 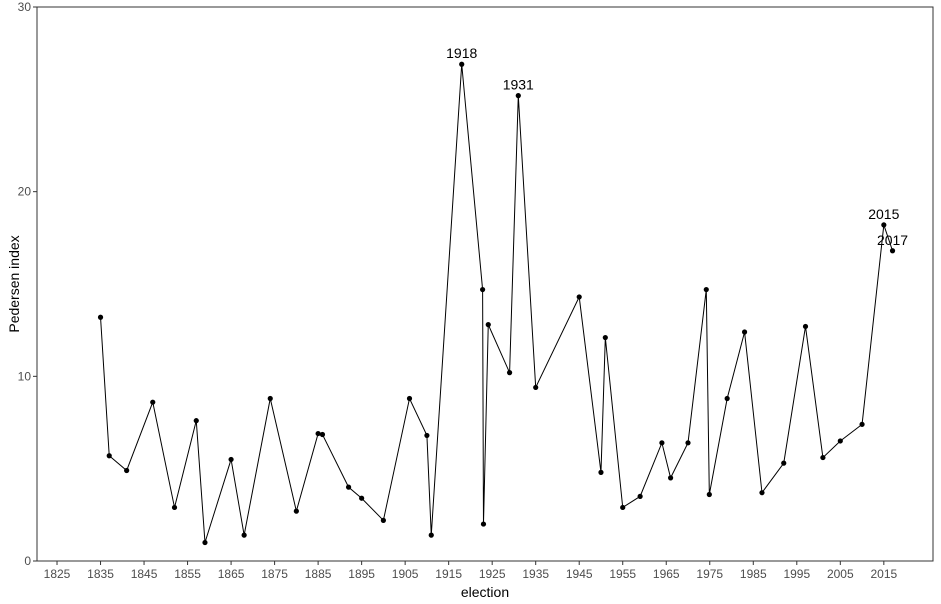 I want to click on x-tick-label: 1945, so click(x=579, y=574).